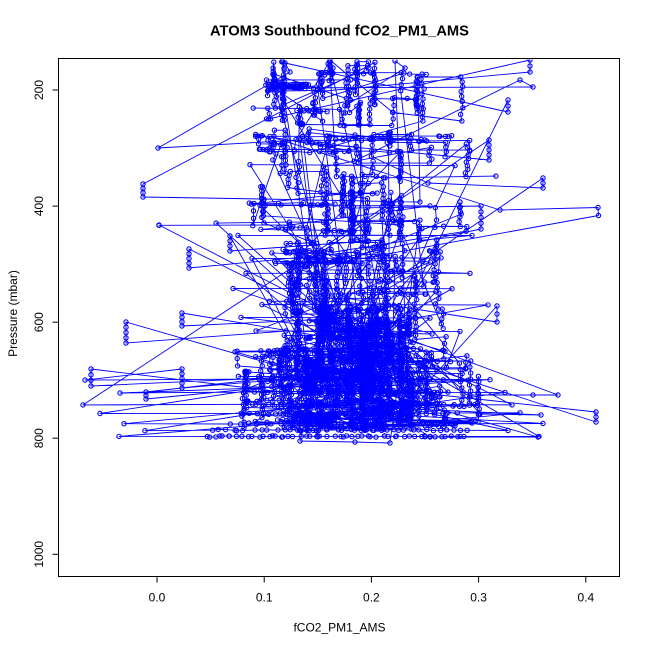  I want to click on svg-text: 1000, so click(39, 554).